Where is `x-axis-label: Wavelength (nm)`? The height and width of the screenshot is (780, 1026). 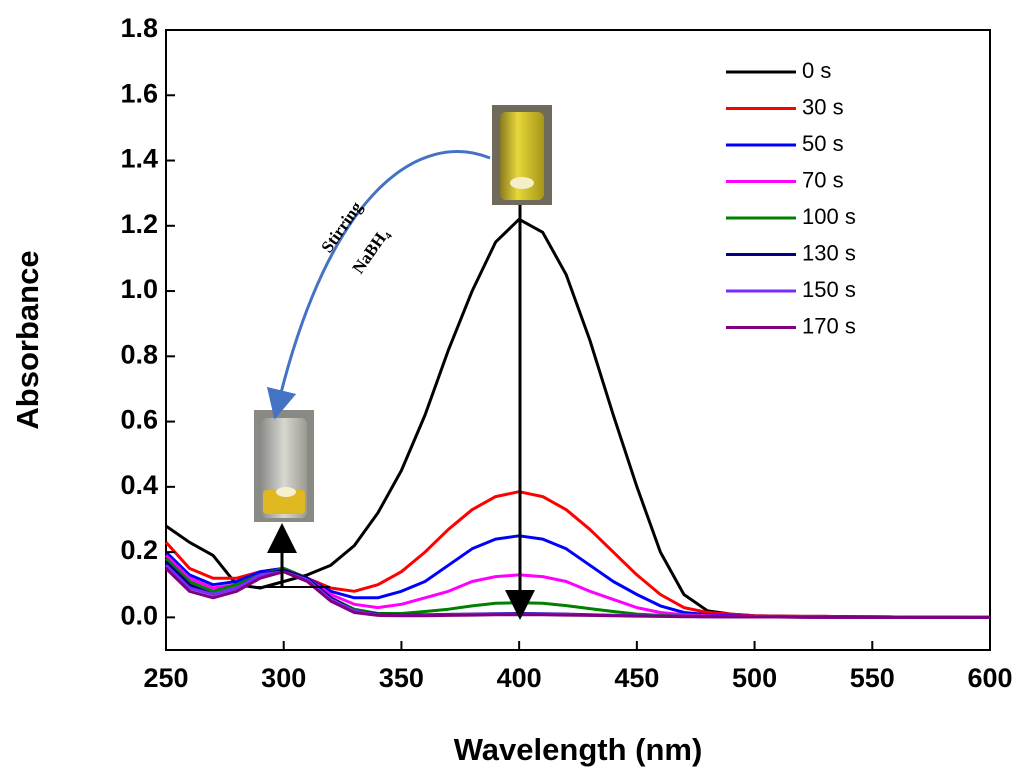
x-axis-label: Wavelength (nm) is located at coordinates (578, 749).